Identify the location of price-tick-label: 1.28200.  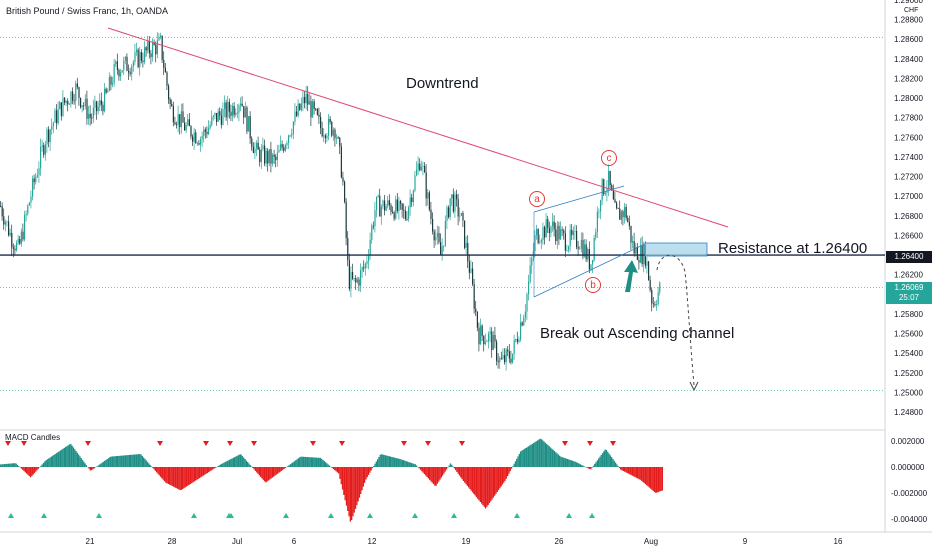
(908, 78).